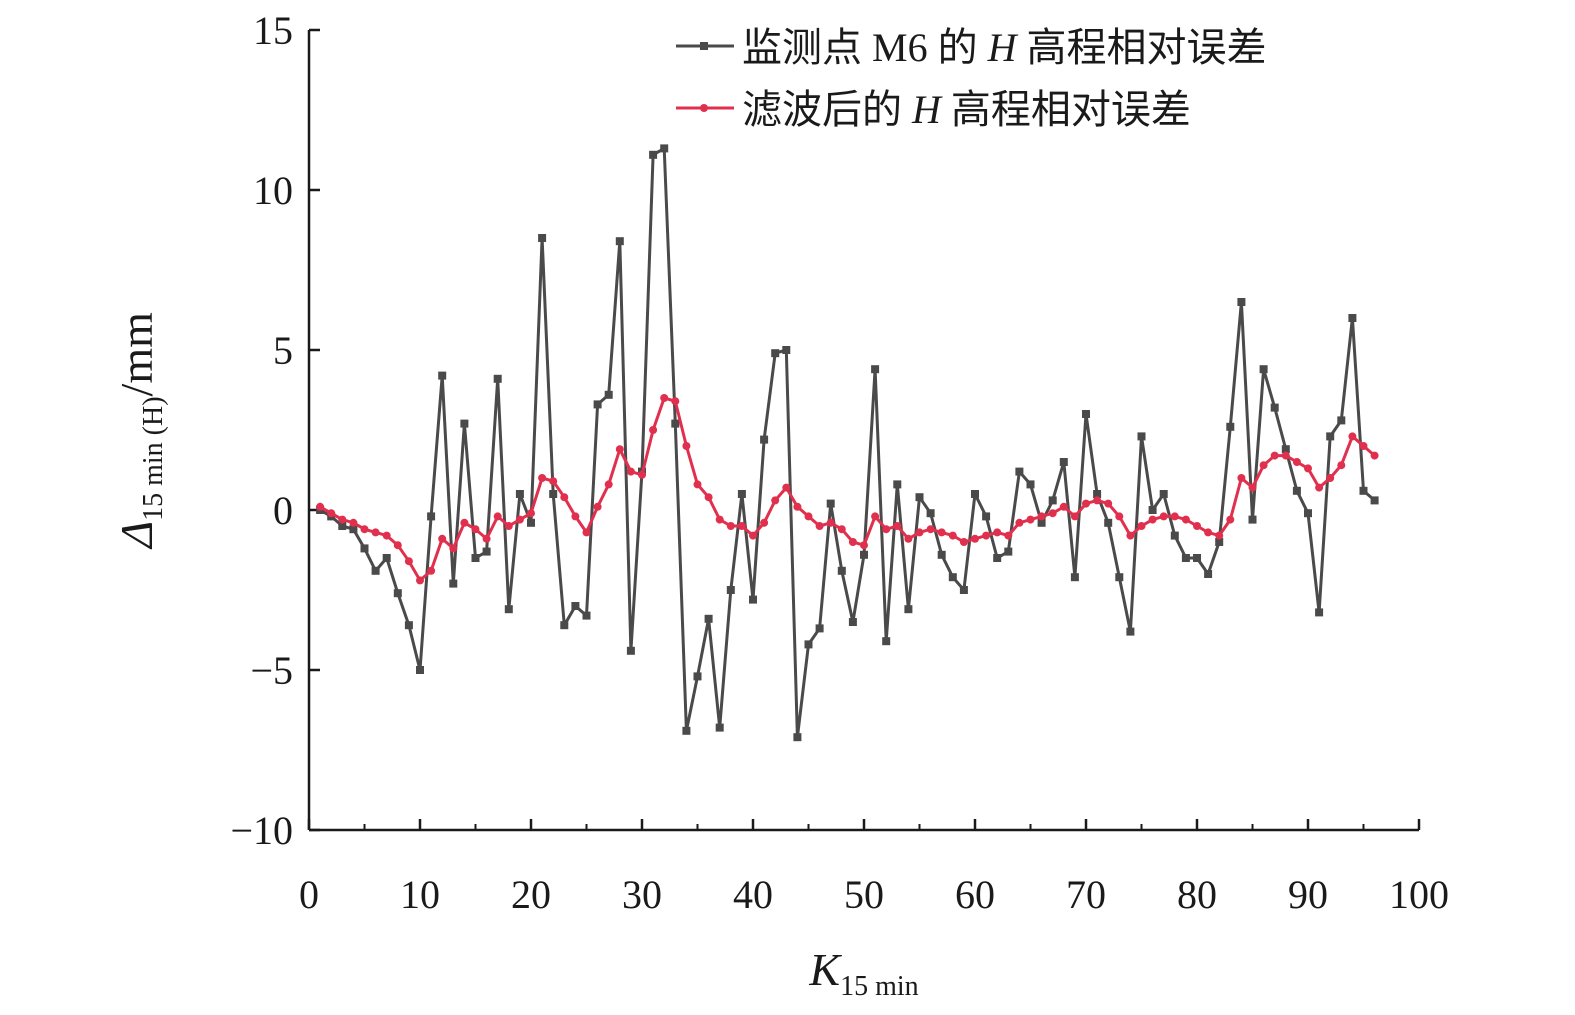 The width and height of the screenshot is (1575, 1015). Describe the element at coordinates (966, 109) in the screenshot. I see `legend-label-2: 滤波后的 H 高程相对误差` at that location.